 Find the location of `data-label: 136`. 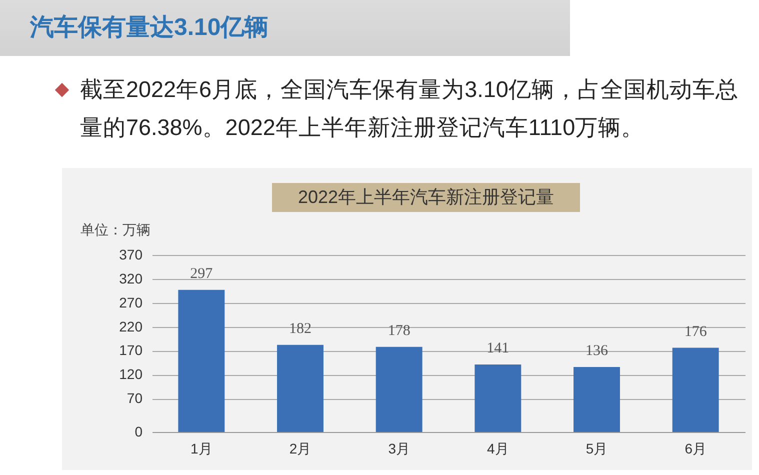

data-label: 136 is located at coordinates (597, 350).